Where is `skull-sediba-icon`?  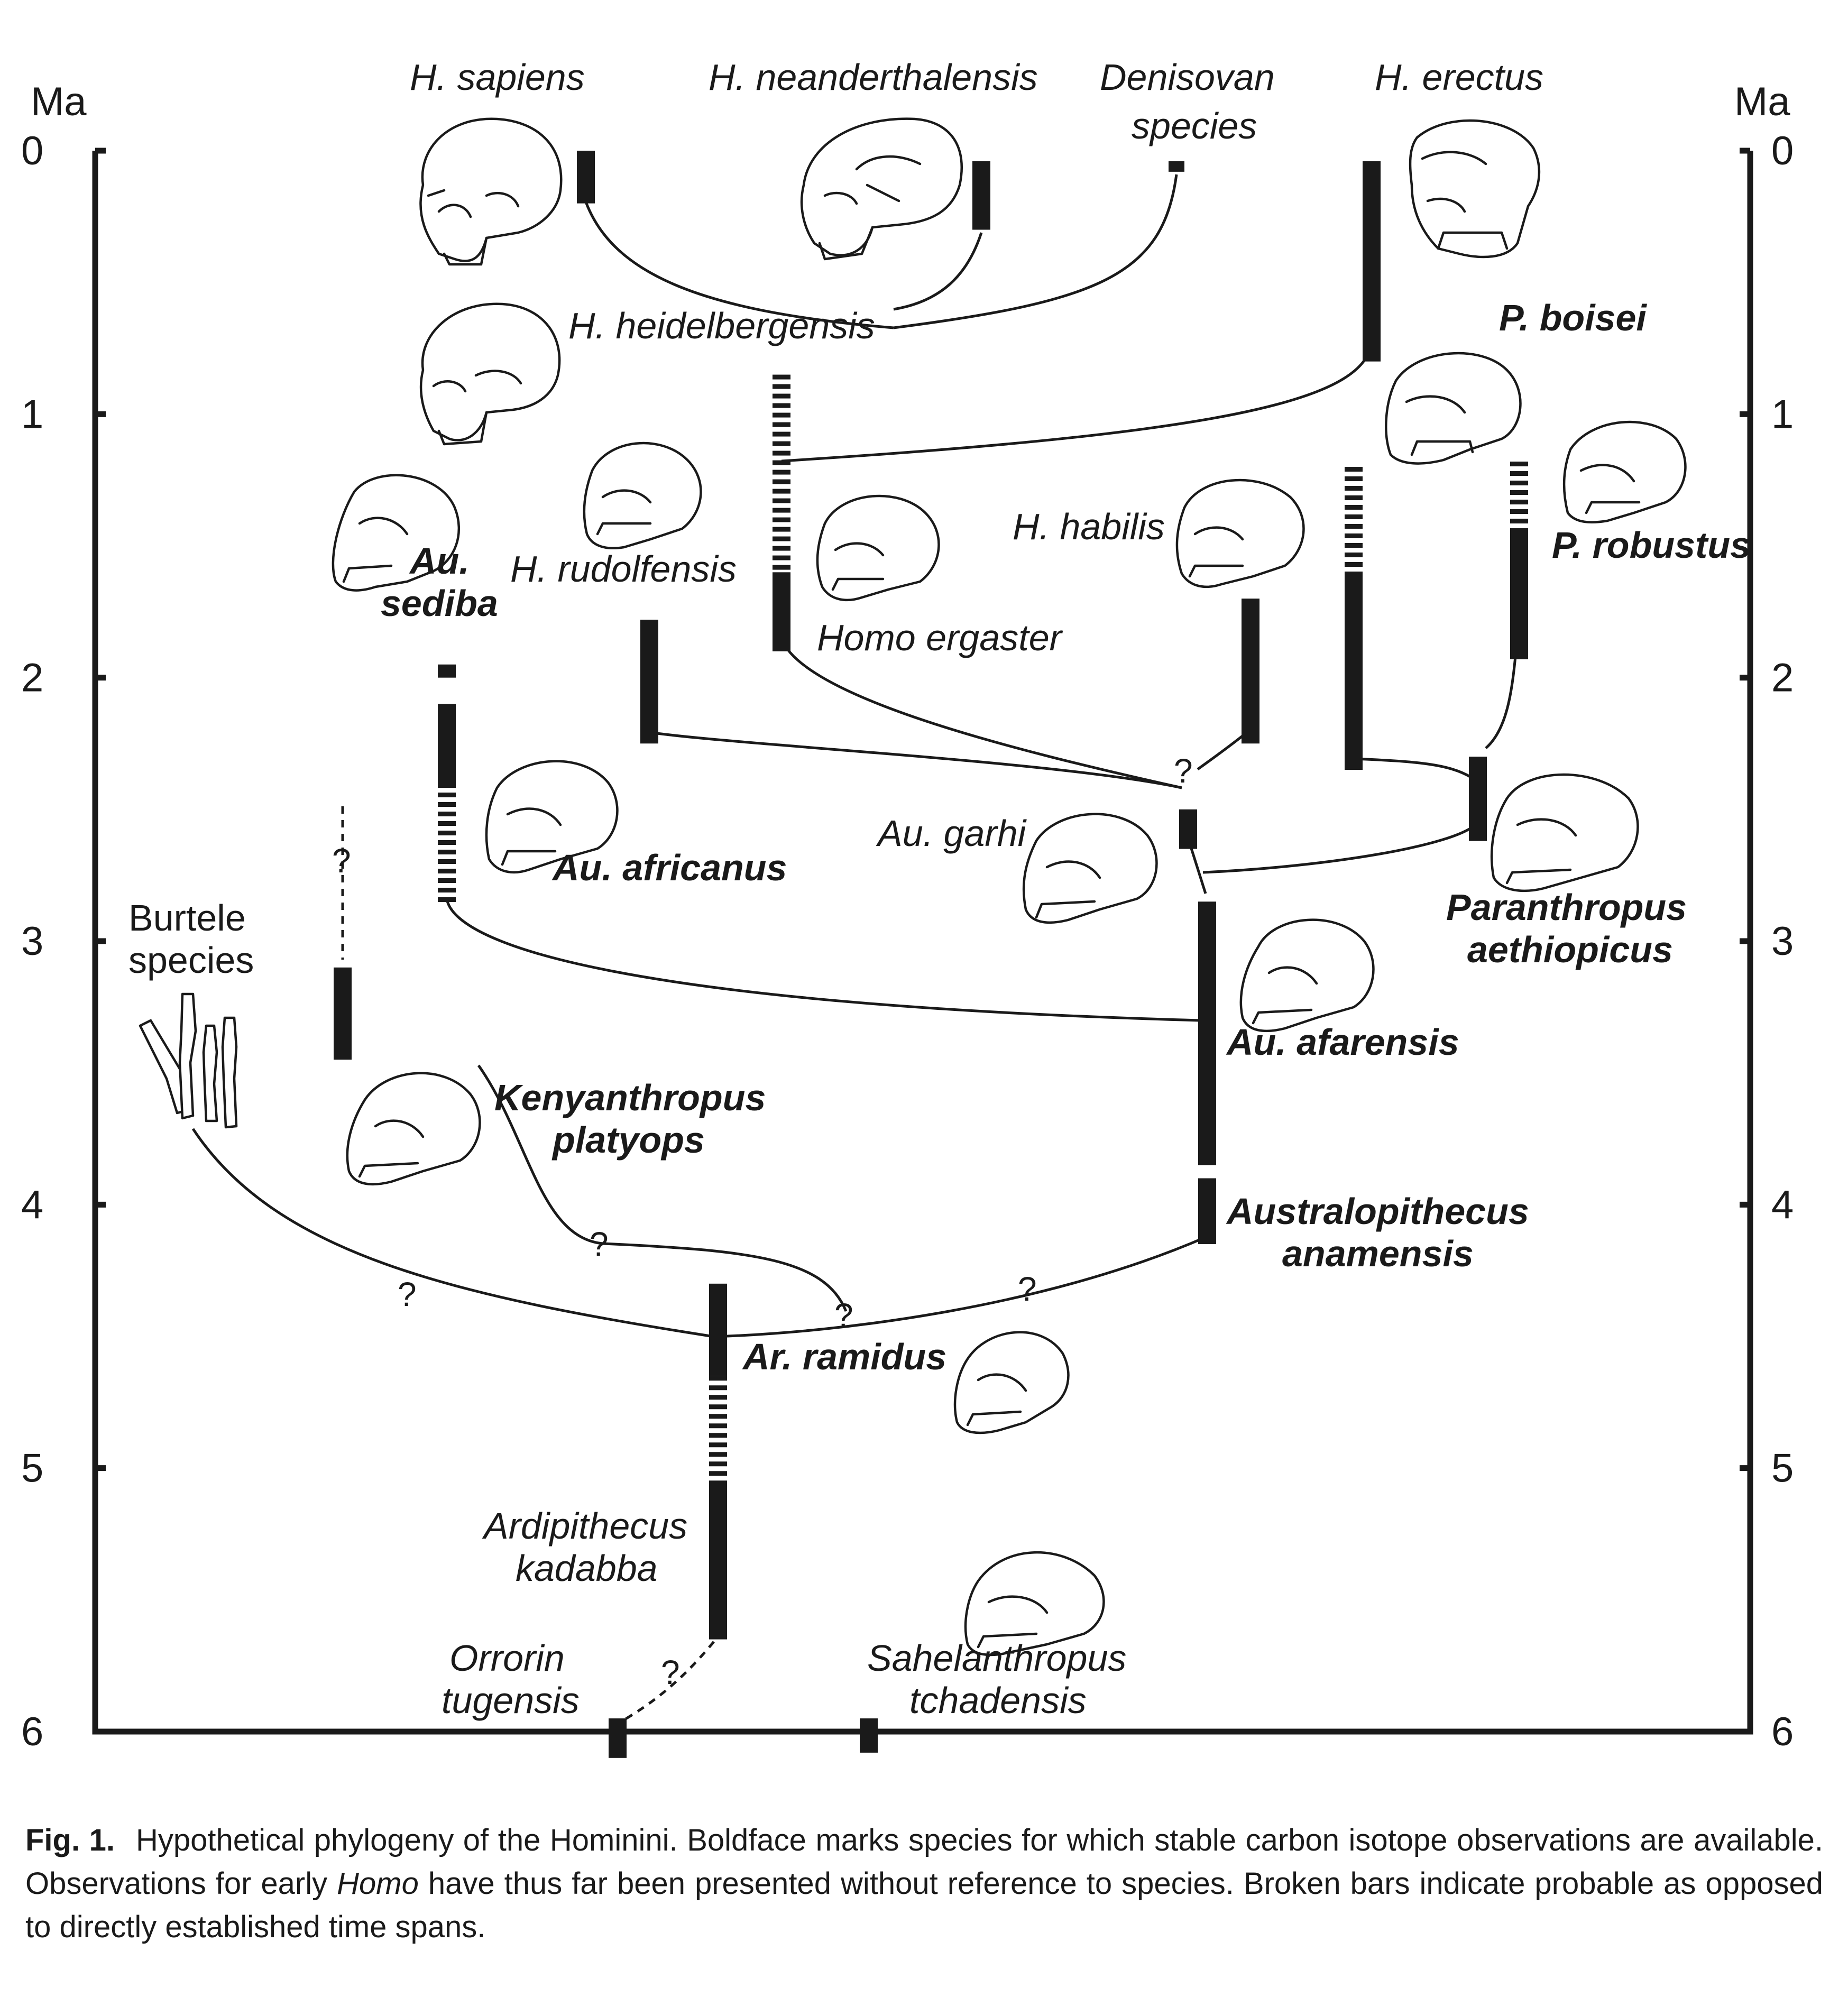
skull-sediba-icon is located at coordinates (396, 533).